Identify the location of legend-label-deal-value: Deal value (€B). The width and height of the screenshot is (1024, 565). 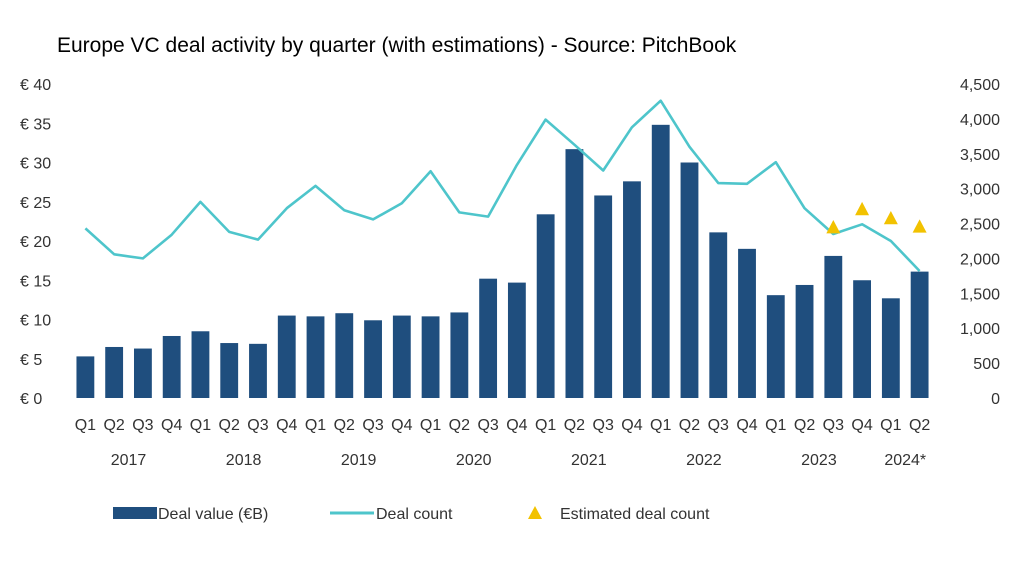
(213, 514).